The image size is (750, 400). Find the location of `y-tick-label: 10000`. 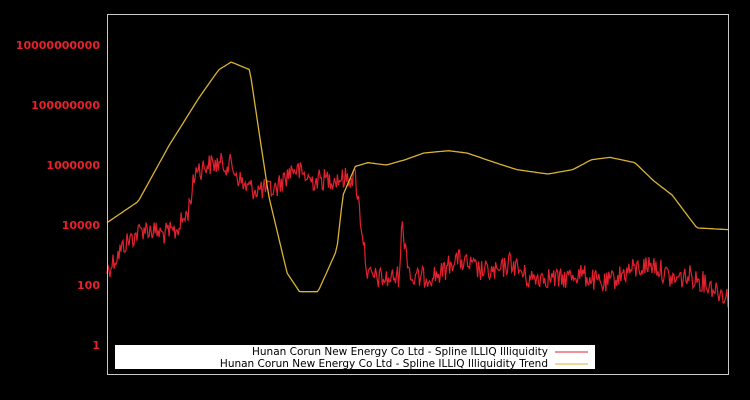

y-tick-label: 10000 is located at coordinates (81, 225).